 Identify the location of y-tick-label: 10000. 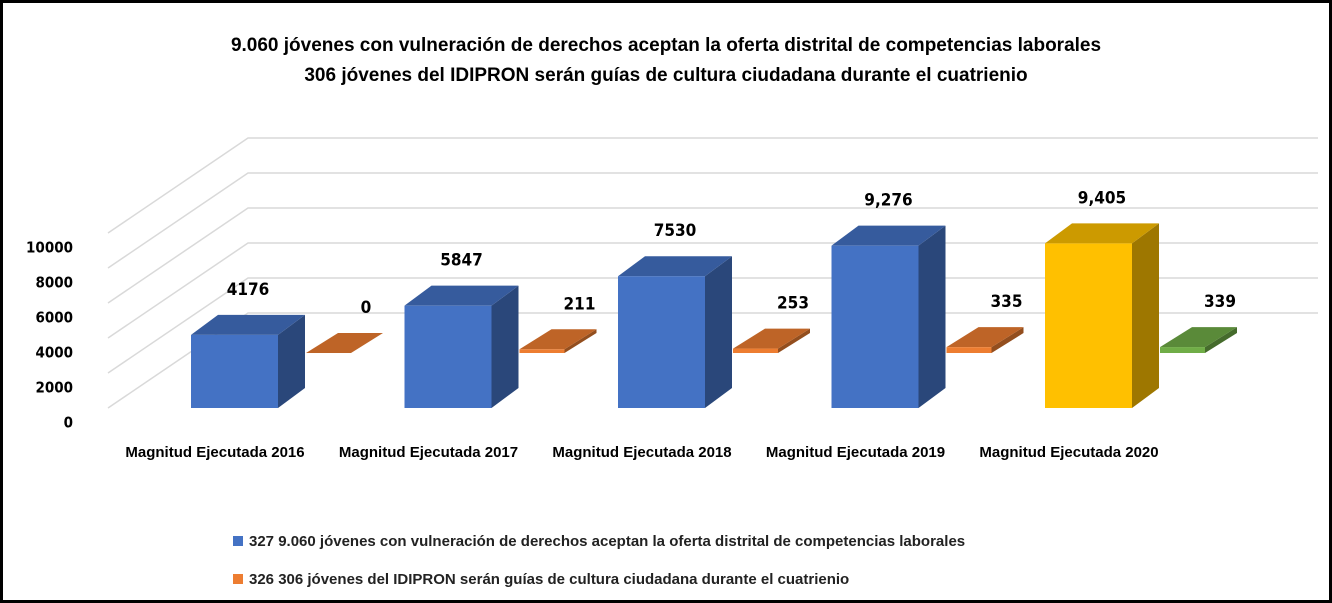
(49, 248).